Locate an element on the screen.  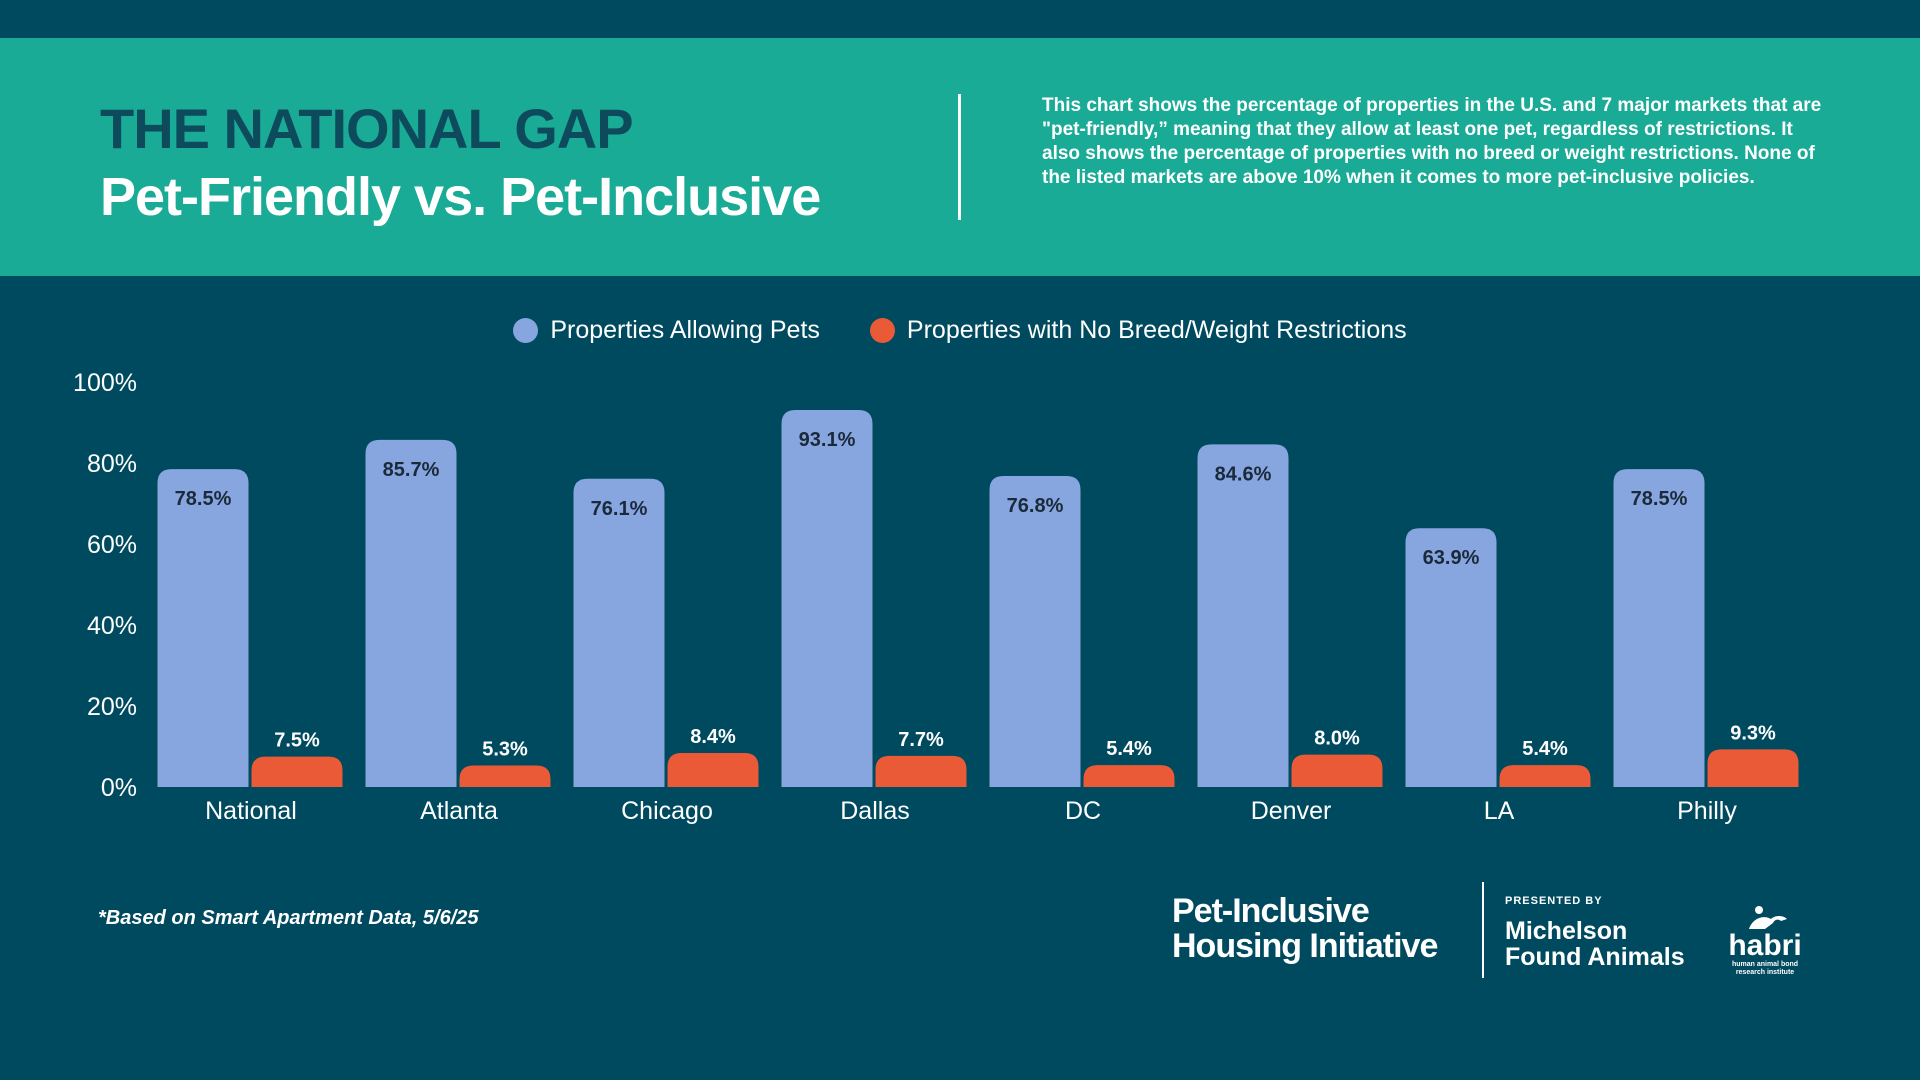
data-source-footnote: *Based on Smart Apartment Data, 5/6/25 is located at coordinates (288, 918).